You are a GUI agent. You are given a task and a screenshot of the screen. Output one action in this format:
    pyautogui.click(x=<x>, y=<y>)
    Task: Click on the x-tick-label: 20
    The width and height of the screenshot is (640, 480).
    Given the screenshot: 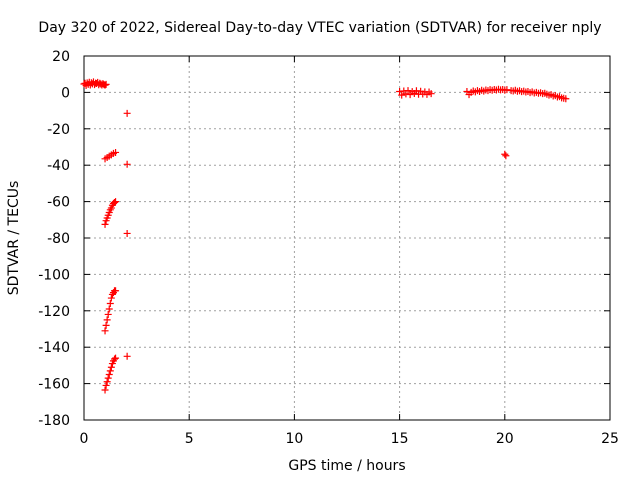 What is the action you would take?
    pyautogui.click(x=505, y=439)
    